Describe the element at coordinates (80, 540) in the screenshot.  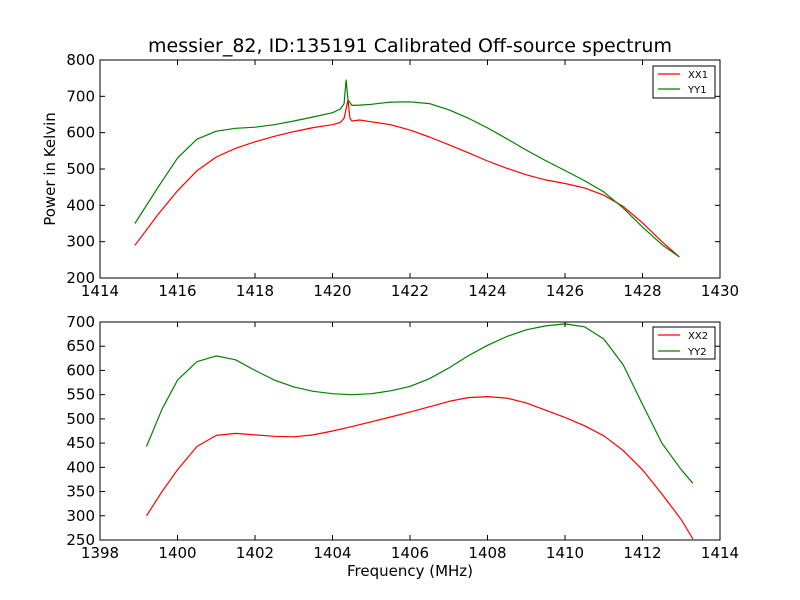
I see `y-tick-label: 250` at that location.